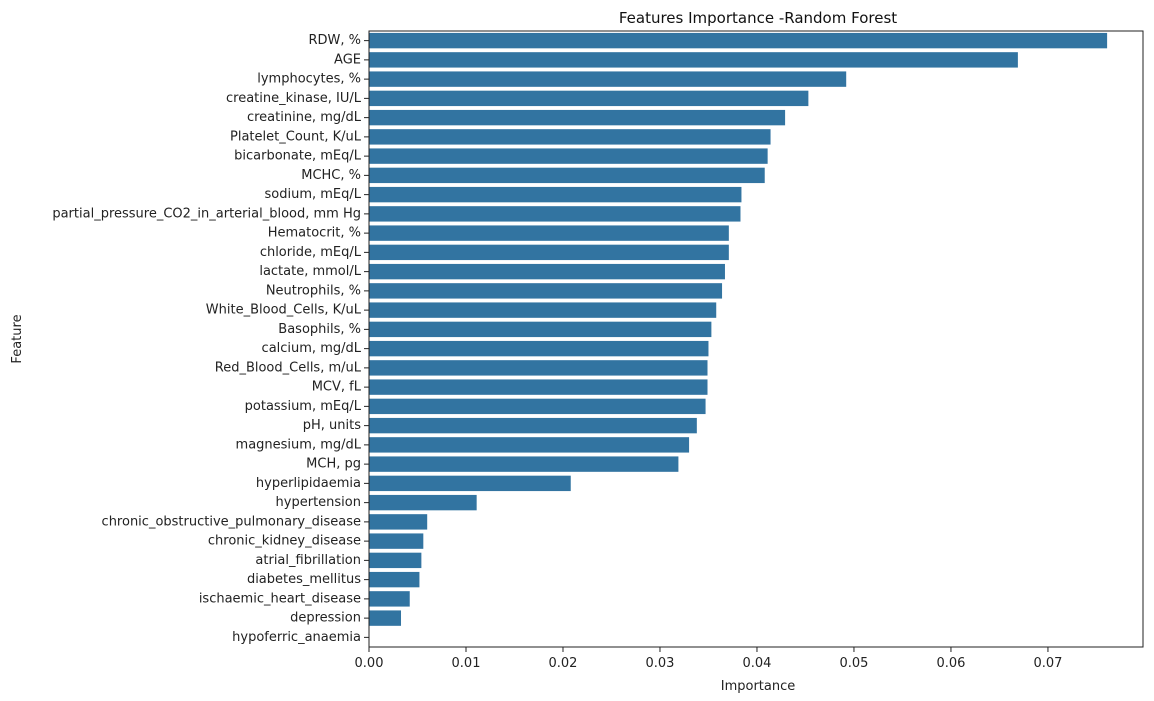  Describe the element at coordinates (304, 117) in the screenshot. I see `y-tick-label: creatinine, mg/dL` at that location.